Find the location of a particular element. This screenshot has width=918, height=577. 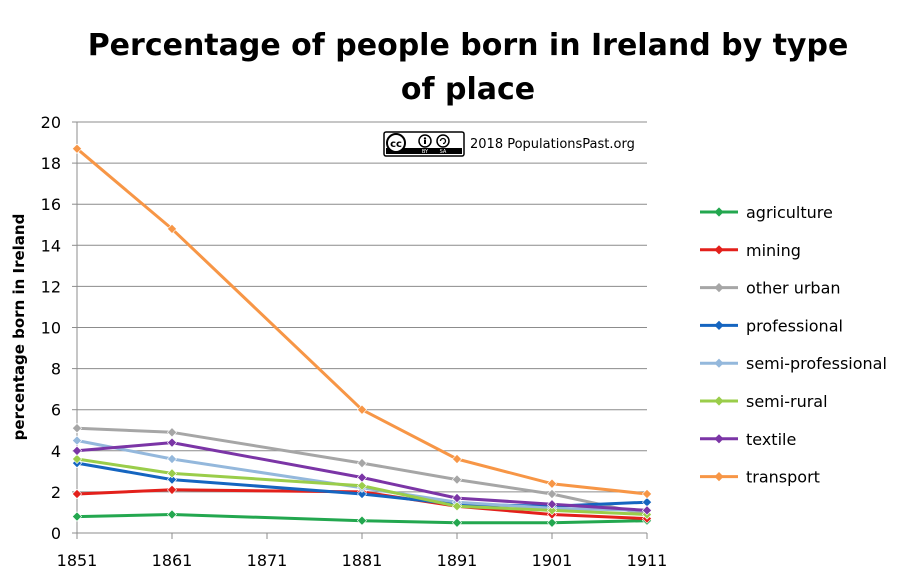

x-tick-labels: 1851 1861 1871 1881 1891 1901 1911 is located at coordinates (362, 560).